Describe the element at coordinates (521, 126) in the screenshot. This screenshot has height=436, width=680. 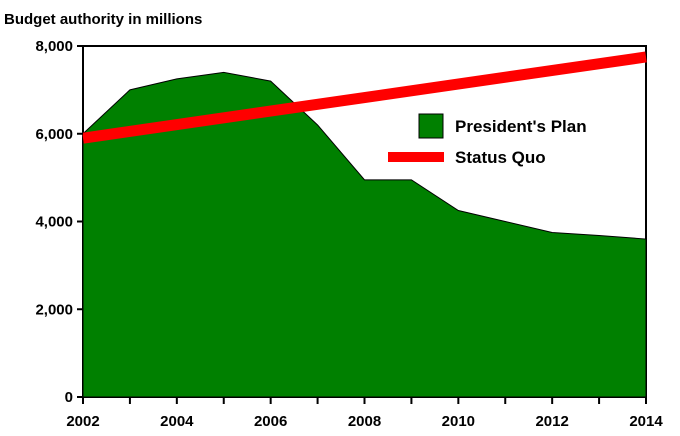
I see `legend-label-presidents-plan: President's Plan` at that location.